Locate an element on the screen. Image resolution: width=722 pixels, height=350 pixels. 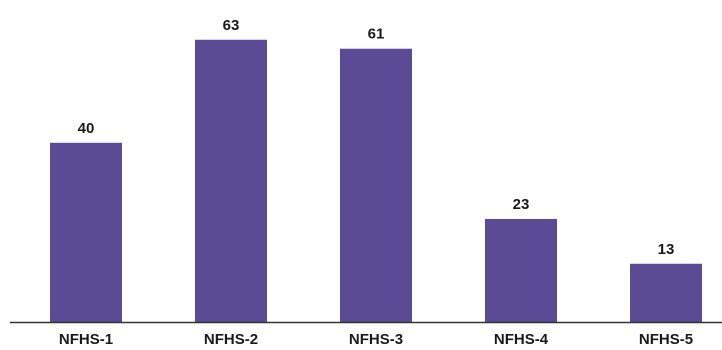
x-tick-label-nfhs-3: NFHS-3 is located at coordinates (376, 339).